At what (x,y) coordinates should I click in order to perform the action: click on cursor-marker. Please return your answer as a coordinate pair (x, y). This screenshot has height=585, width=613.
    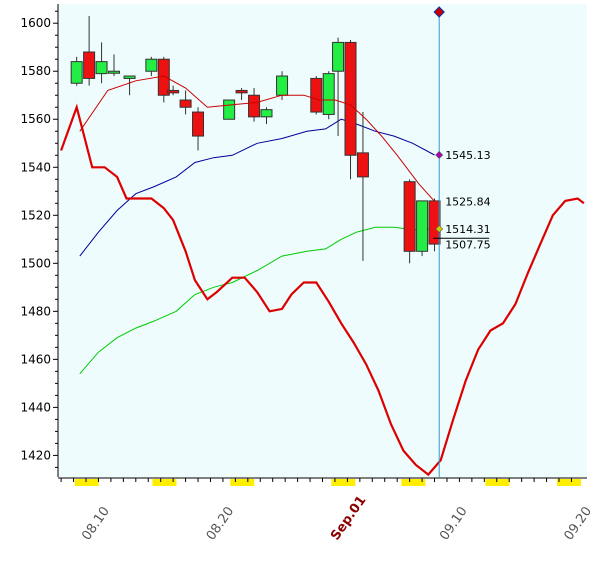
    Looking at the image, I should click on (439, 12).